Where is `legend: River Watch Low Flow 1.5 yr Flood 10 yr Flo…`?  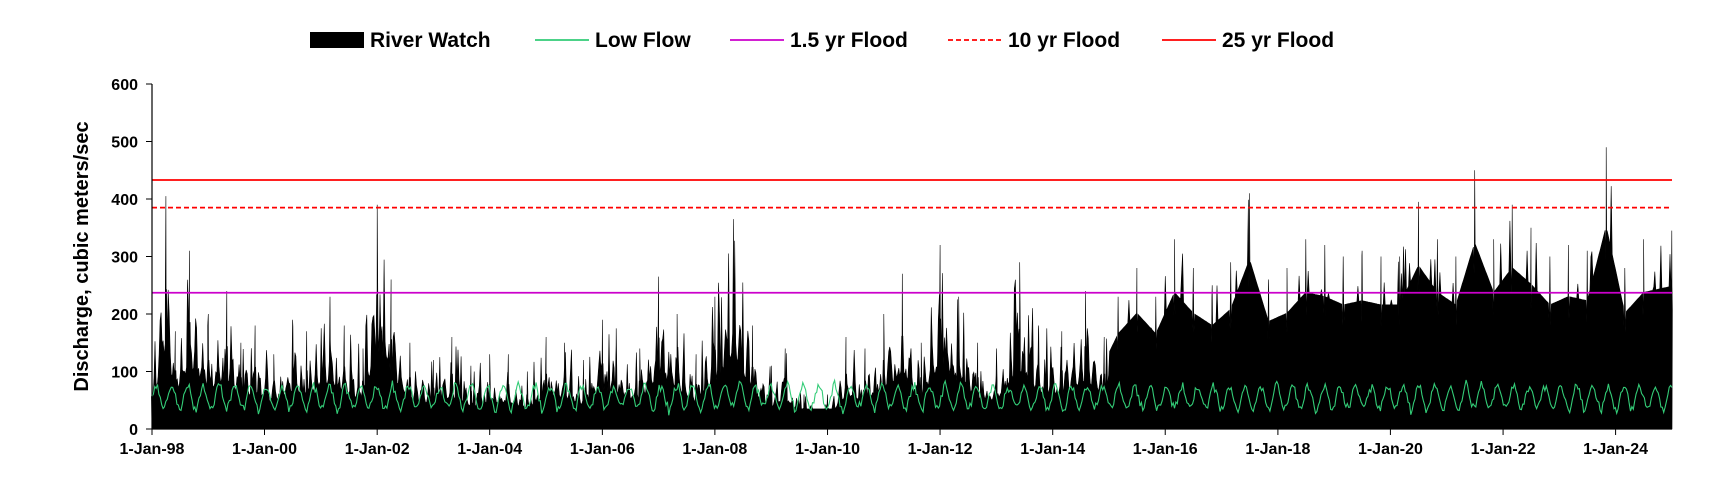 legend: River Watch Low Flow 1.5 yr Flood 10 yr Flo… is located at coordinates (822, 40).